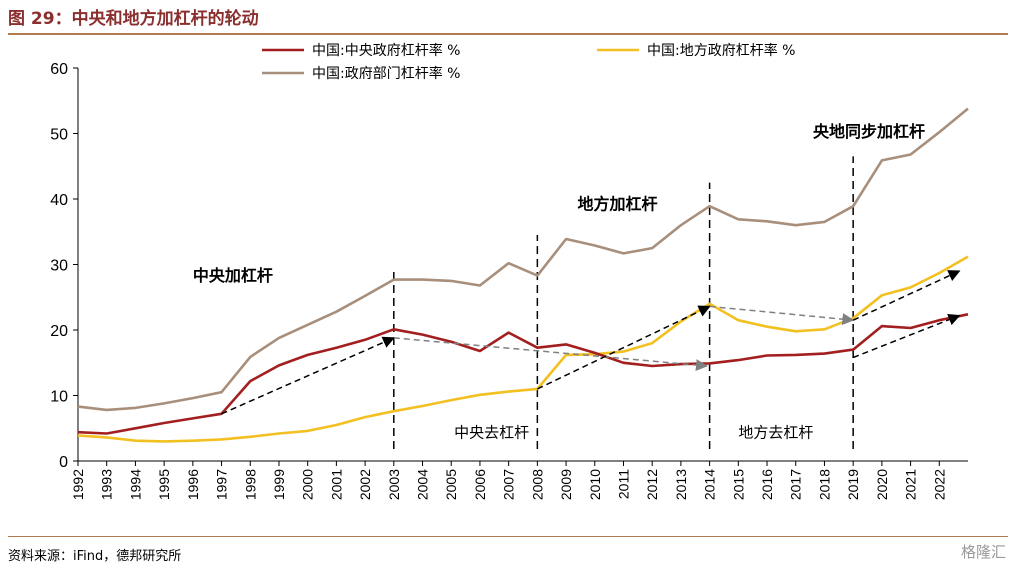  I want to click on x-tick-label: 2010, so click(595, 484).